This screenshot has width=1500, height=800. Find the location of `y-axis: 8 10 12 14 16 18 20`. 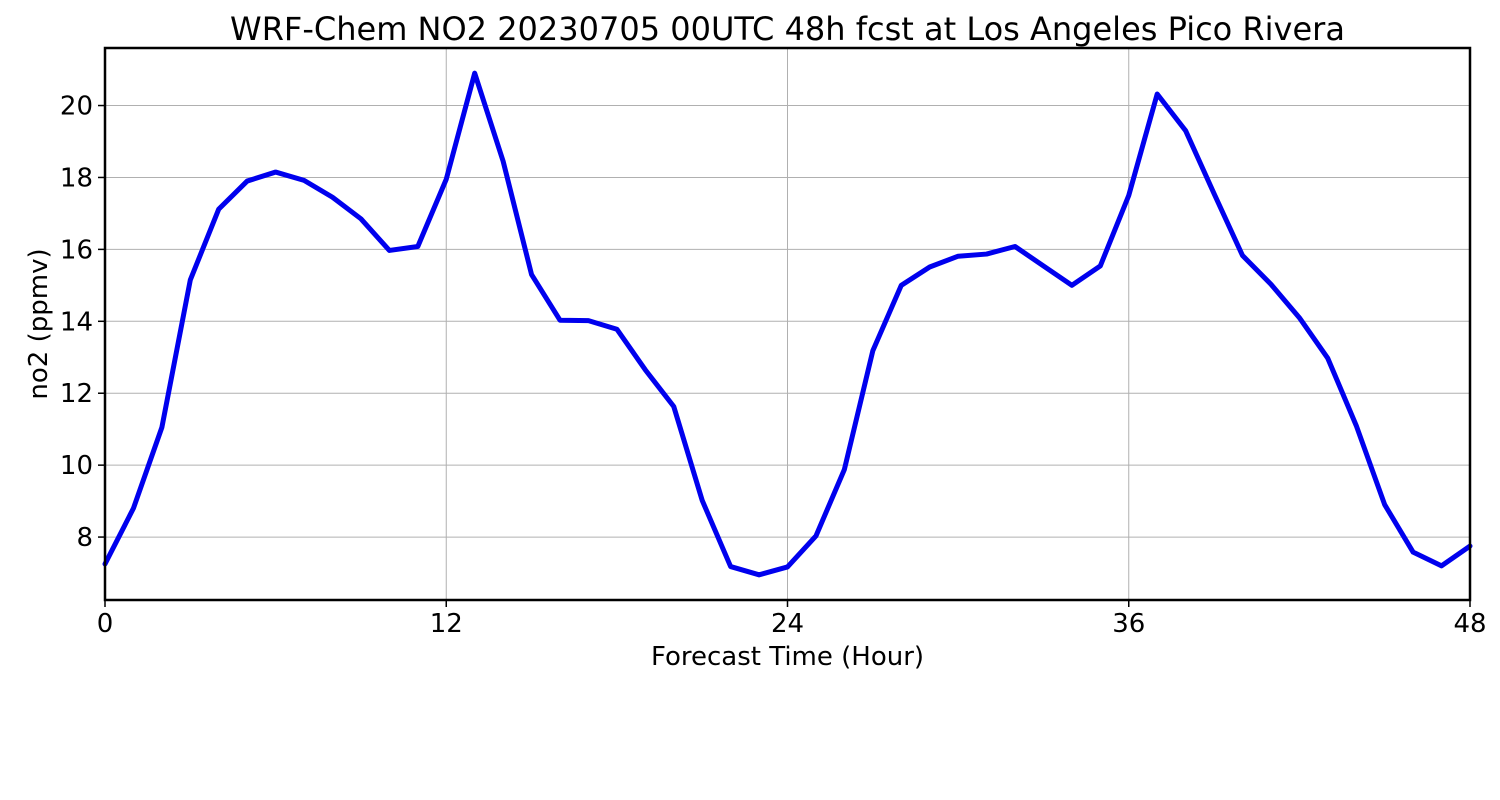

y-axis: 8 10 12 14 16 18 20 is located at coordinates (82, 322).